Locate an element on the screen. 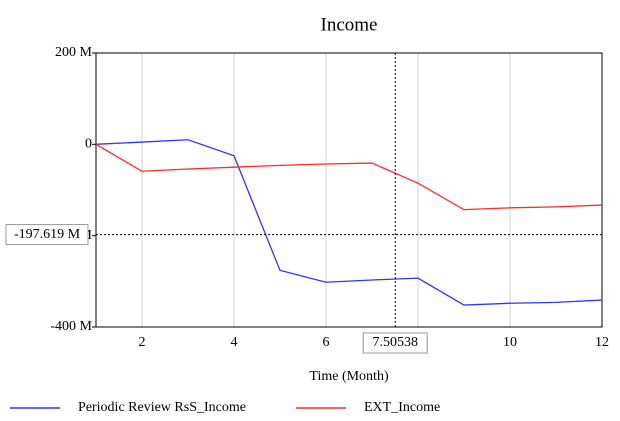  legend-label: Periodic Review RsS_Income is located at coordinates (162, 407).